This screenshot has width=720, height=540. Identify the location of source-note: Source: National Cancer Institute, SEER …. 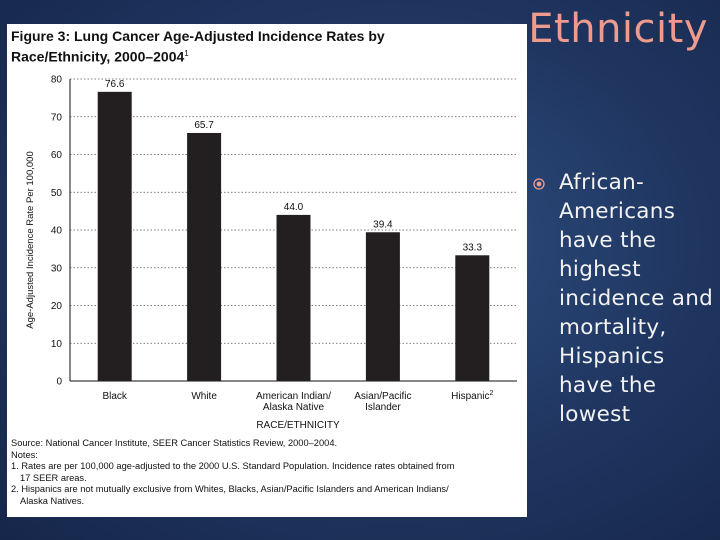
(174, 443).